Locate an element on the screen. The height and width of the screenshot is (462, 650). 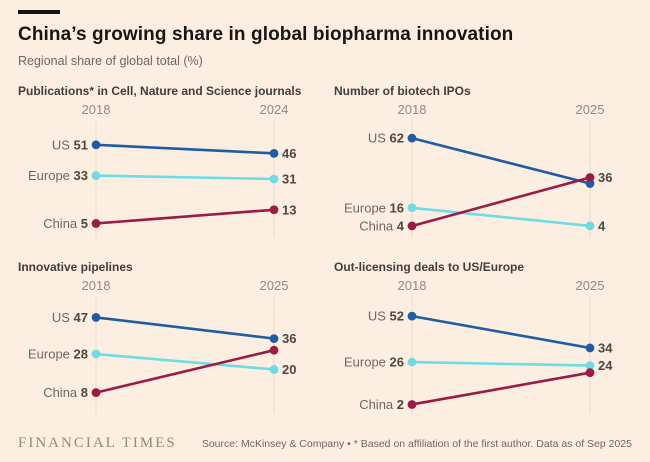
slope-chart-biotech-ipos: 2018 2025 US 62 Europe 16 4 China 4 36 is located at coordinates (478, 170).